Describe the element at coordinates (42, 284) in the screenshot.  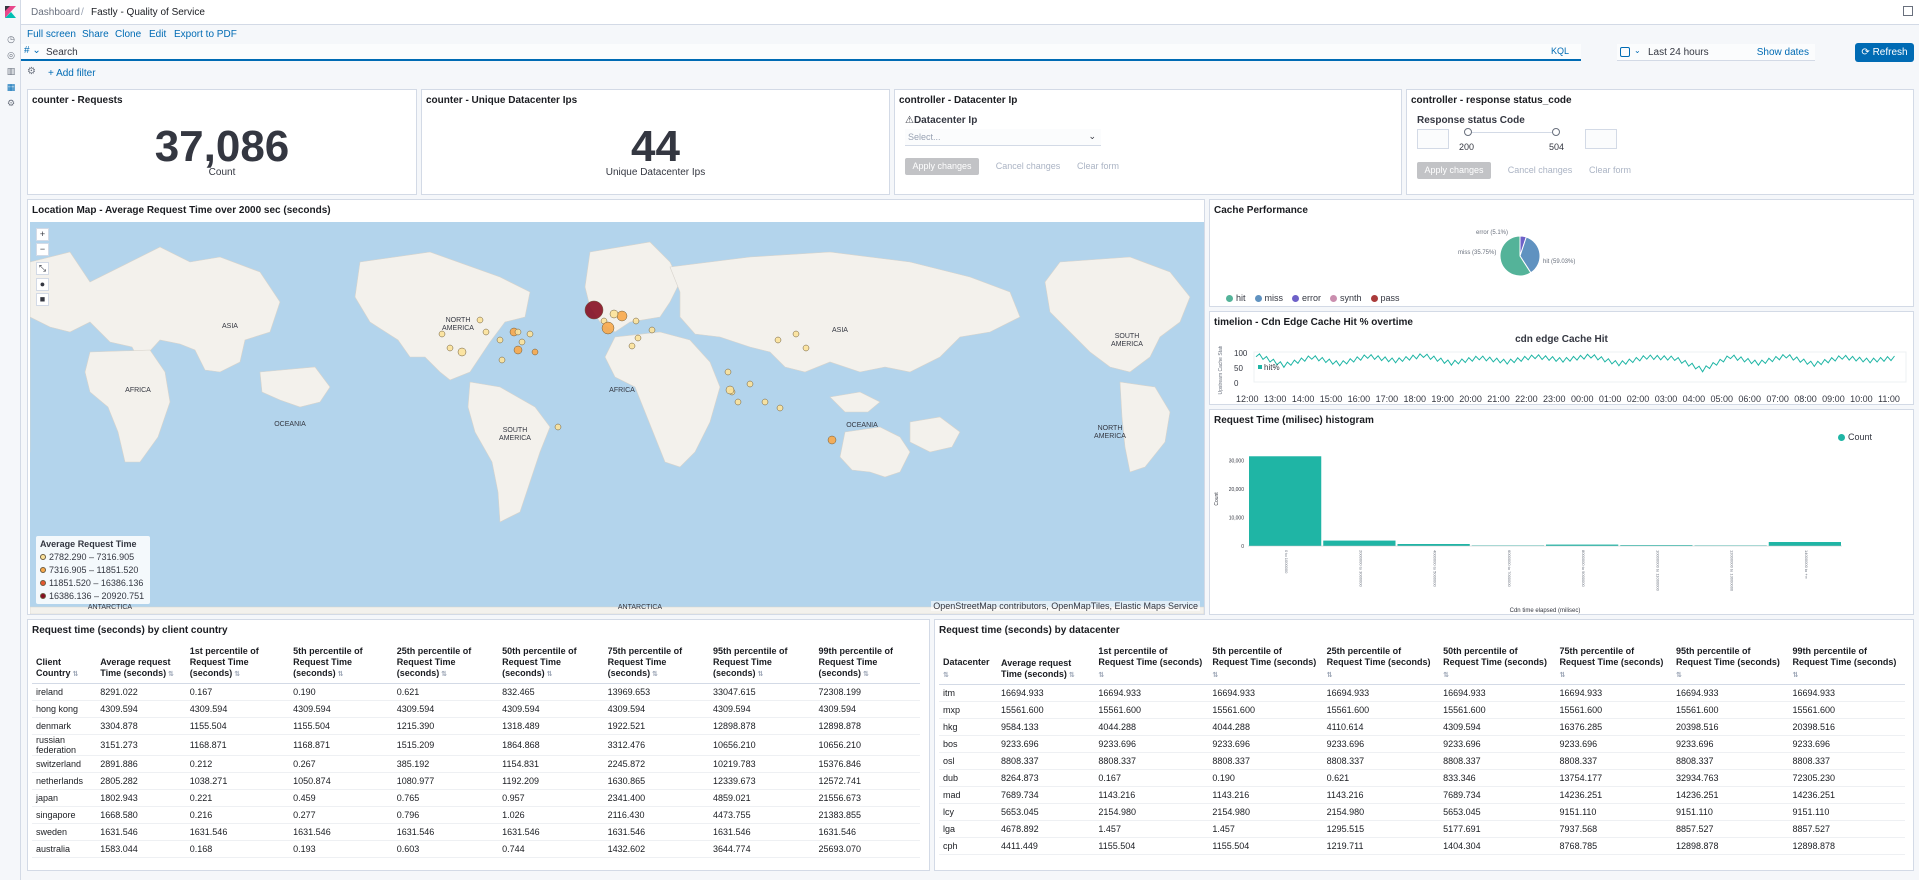
I see `draw-point-icon: ●` at that location.